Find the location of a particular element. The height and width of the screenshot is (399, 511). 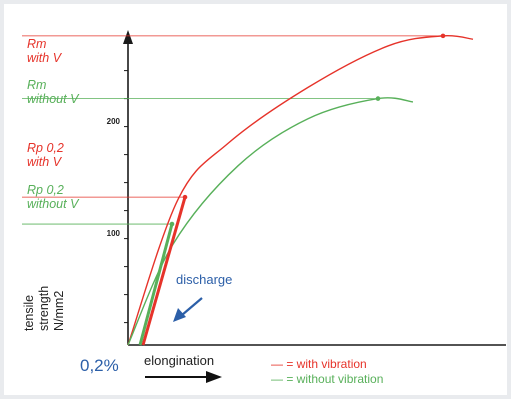

discharge-arrow-shaft is located at coordinates (192, 306).